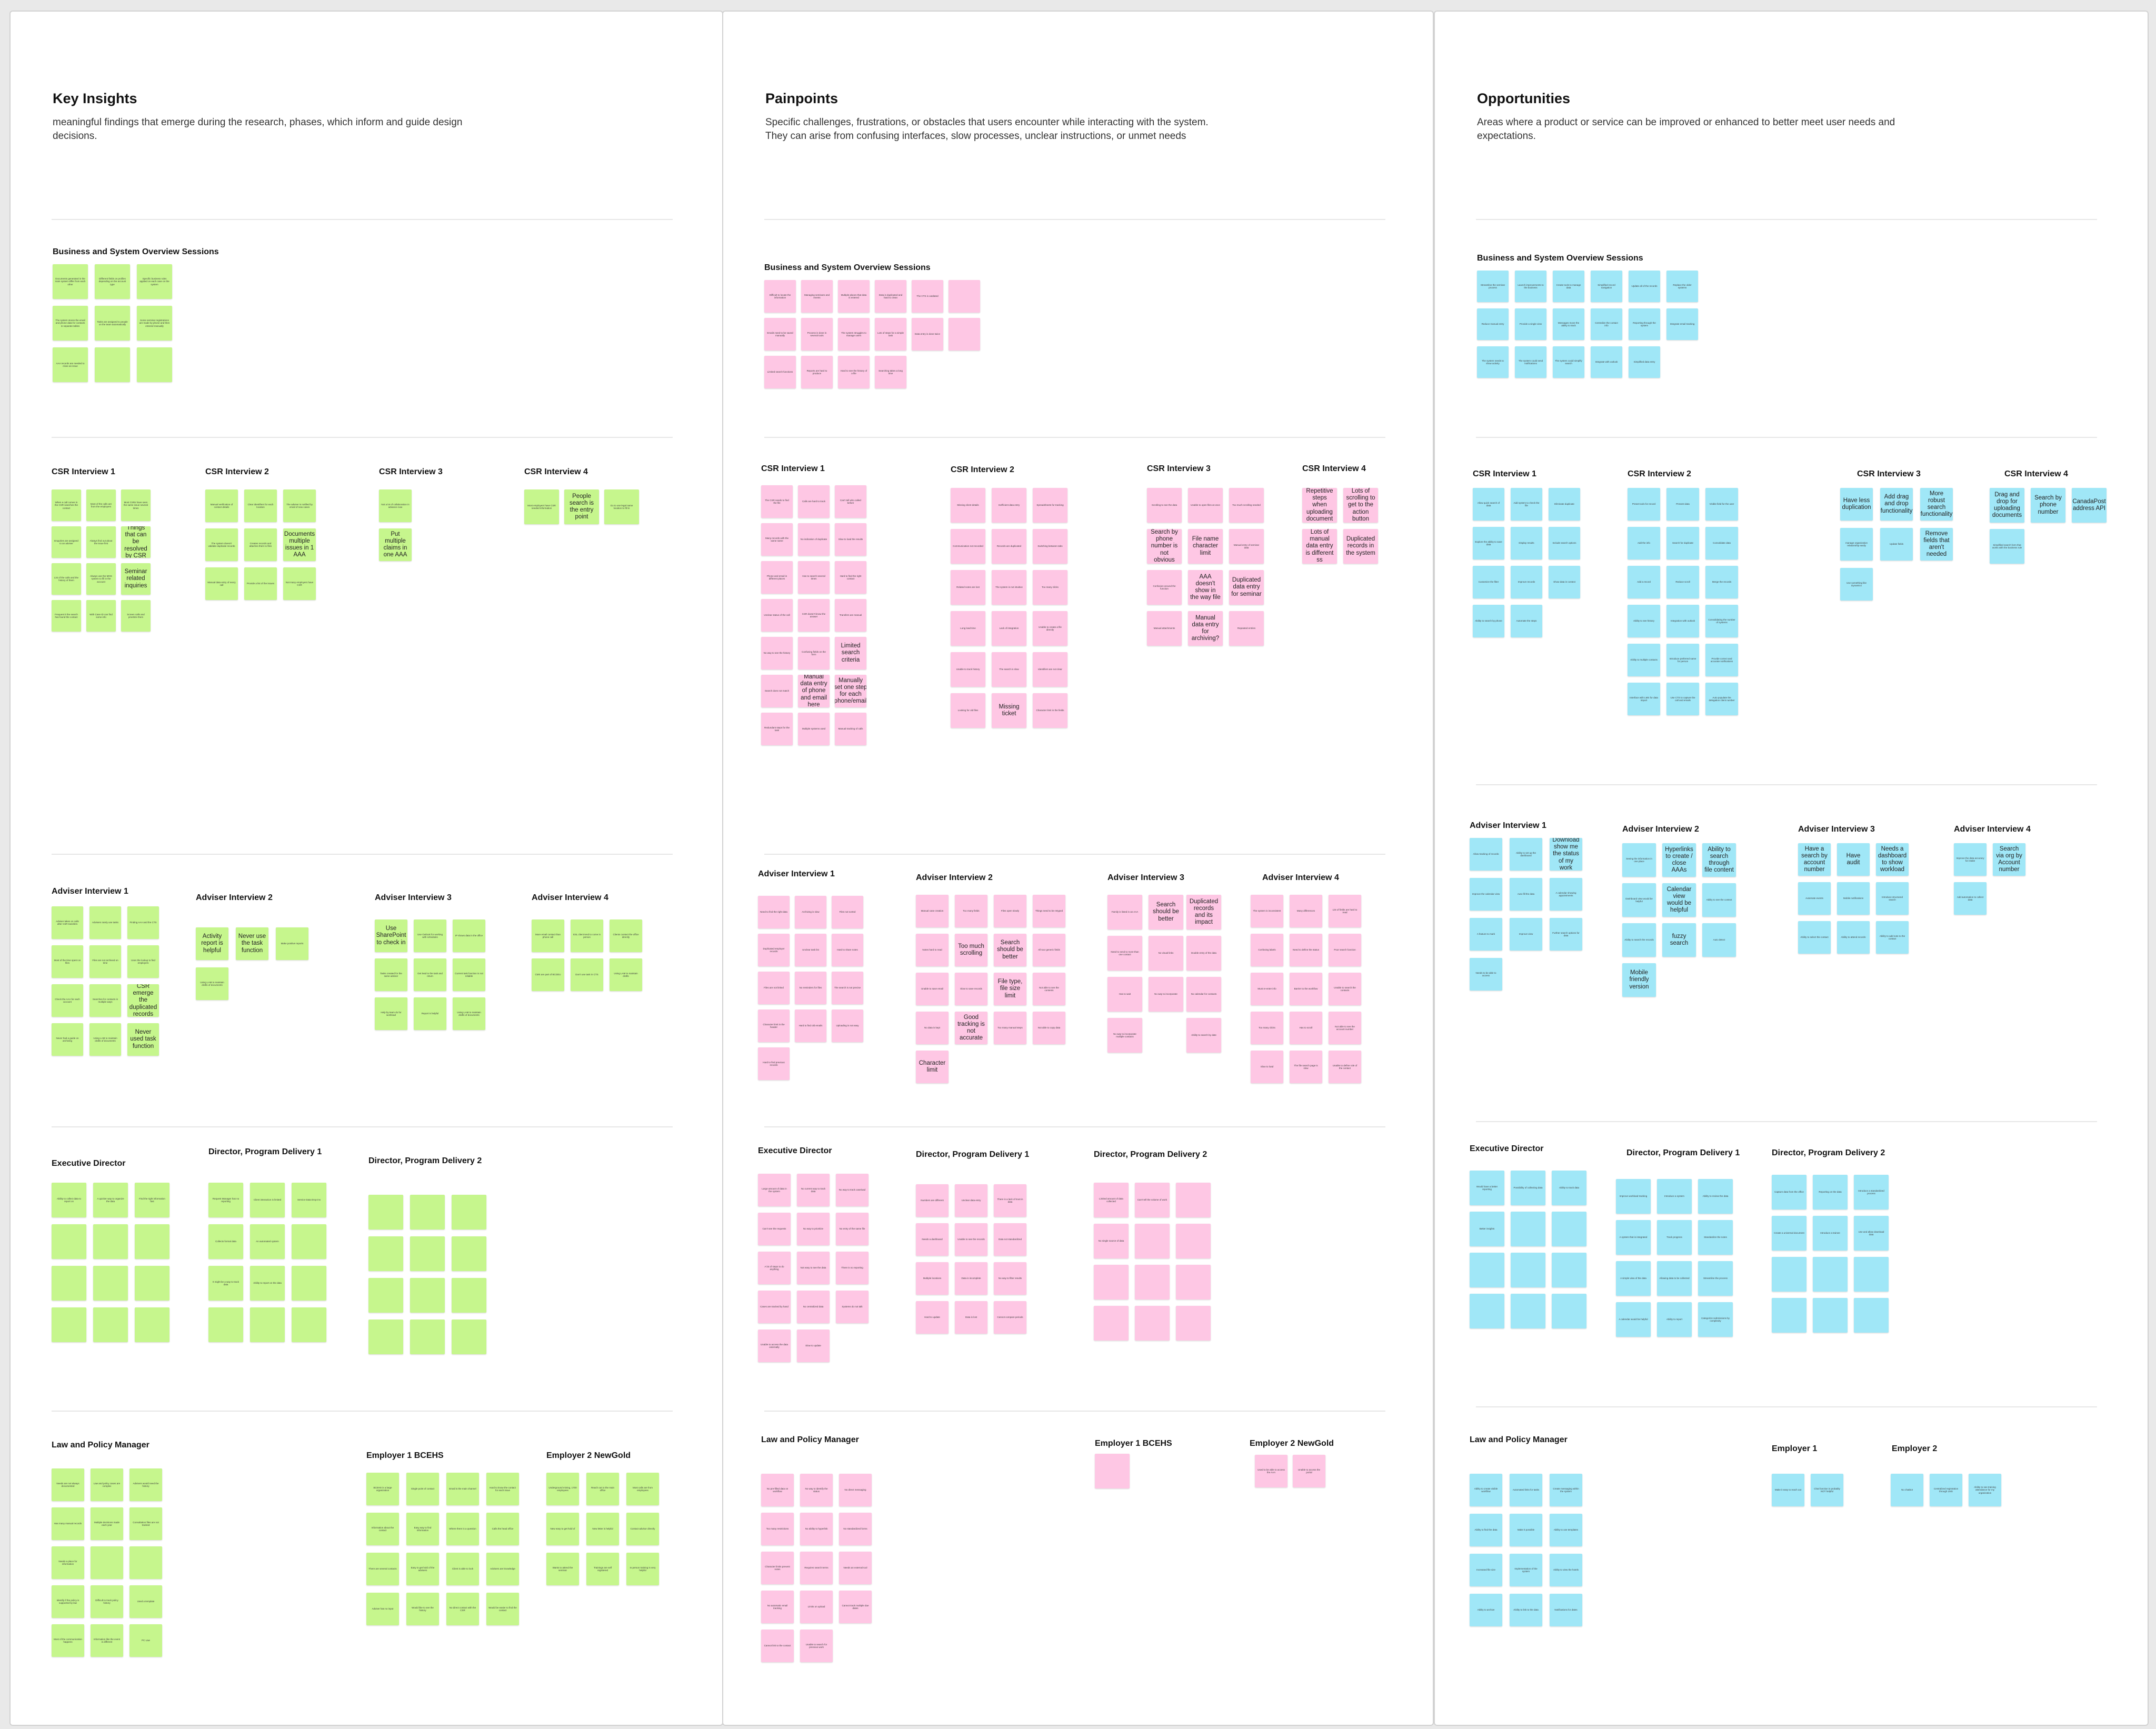  I want to click on sticky-note: Never had a guide on archiving, so click(67, 1039).